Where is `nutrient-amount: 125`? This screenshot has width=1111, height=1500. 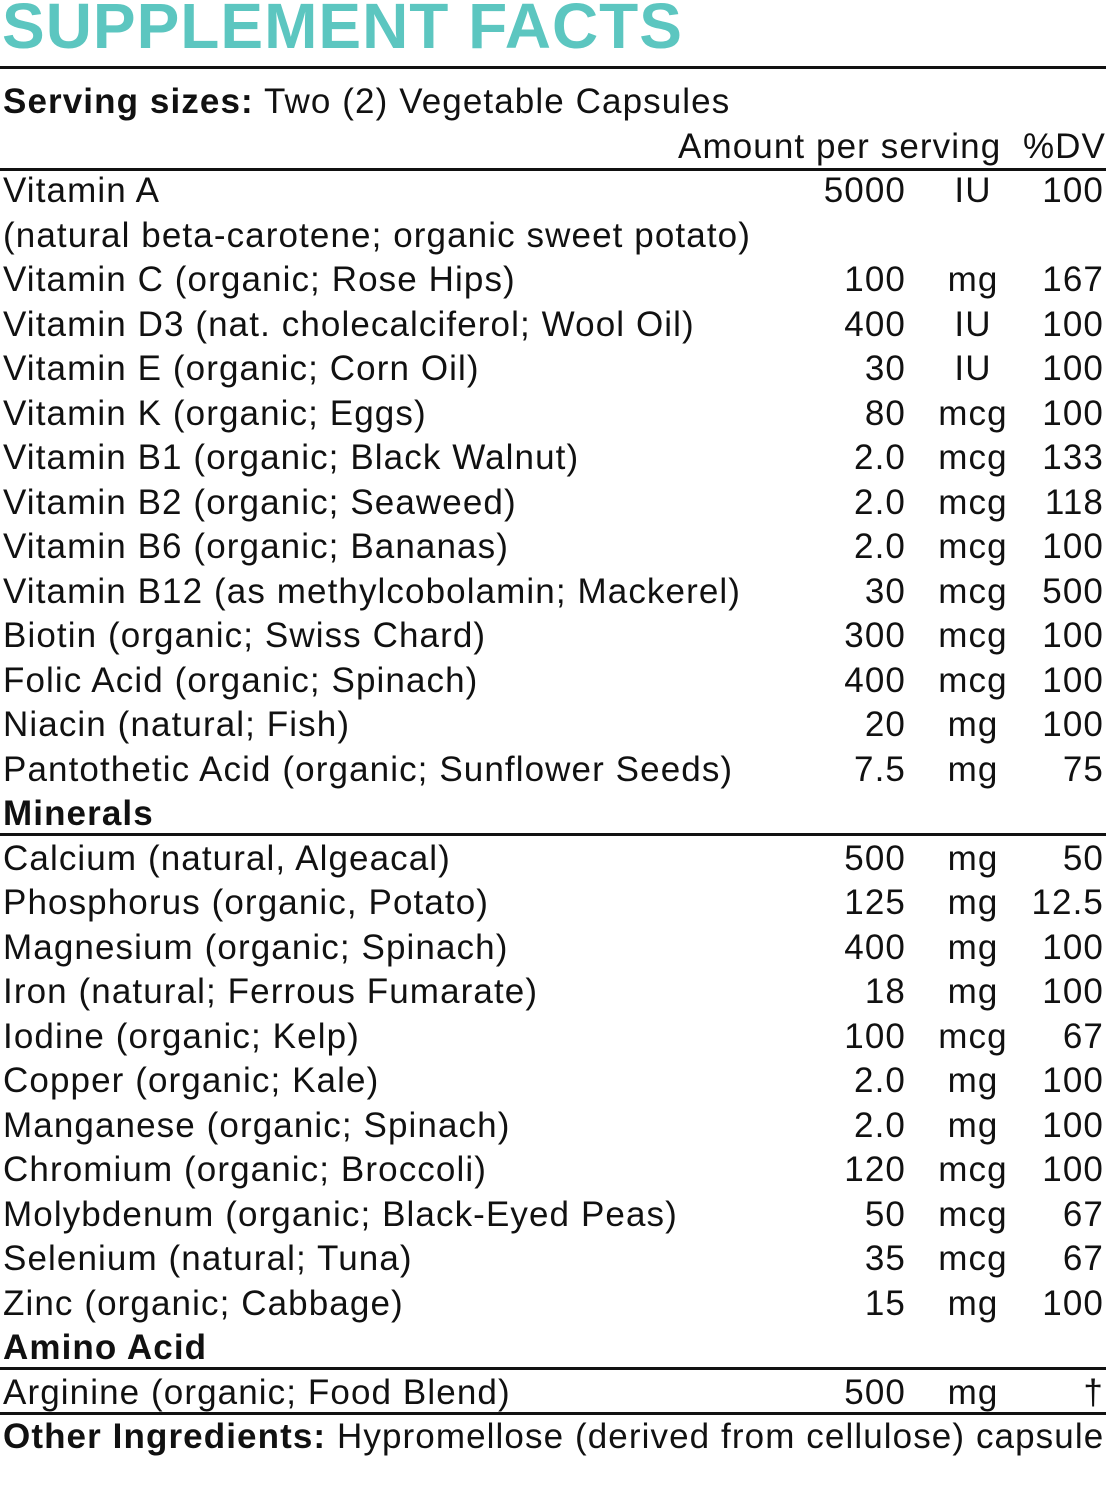
nutrient-amount: 125 is located at coordinates (875, 902).